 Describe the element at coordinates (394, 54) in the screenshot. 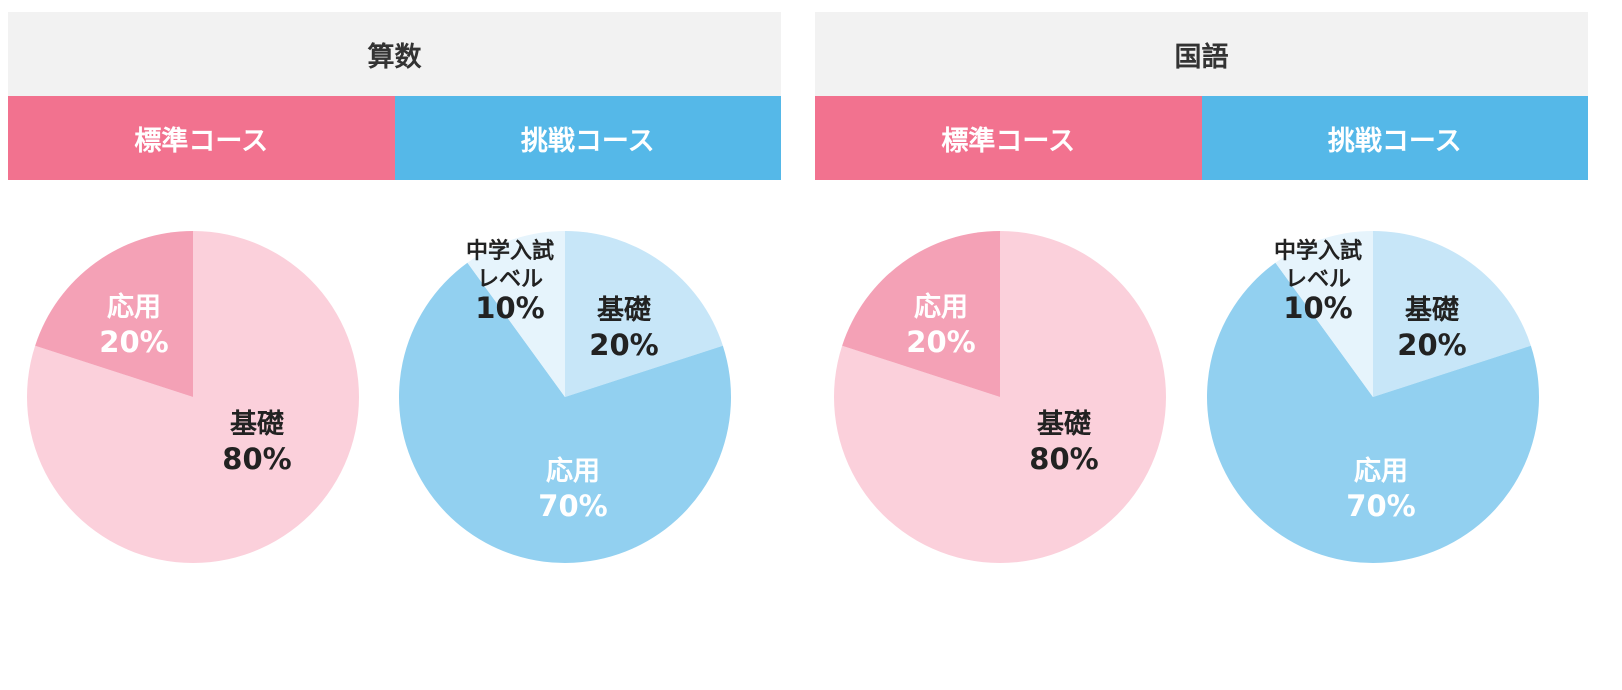

I see `panel-title: 算数` at that location.